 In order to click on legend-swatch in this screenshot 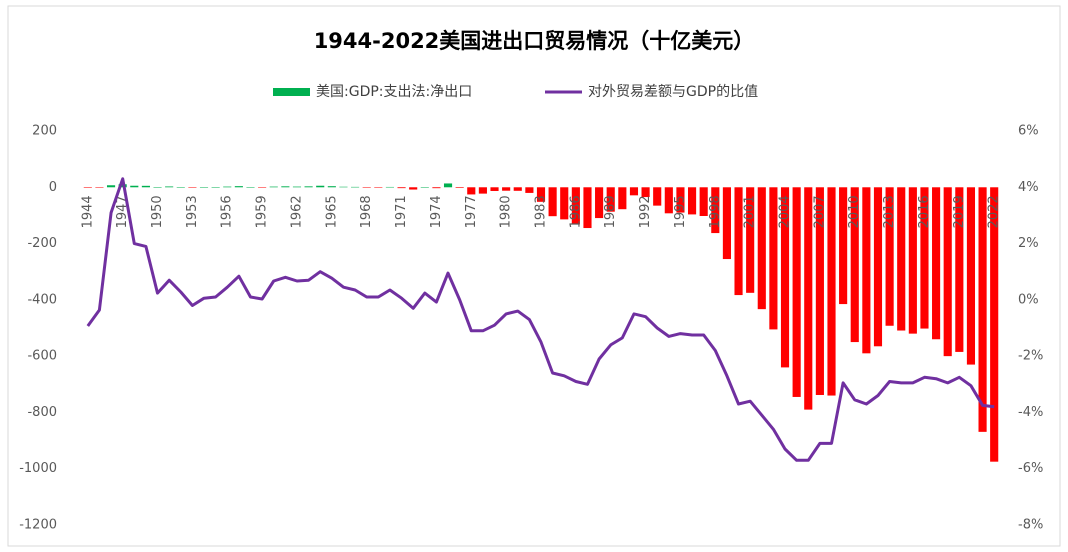, I will do `click(291, 92)`.